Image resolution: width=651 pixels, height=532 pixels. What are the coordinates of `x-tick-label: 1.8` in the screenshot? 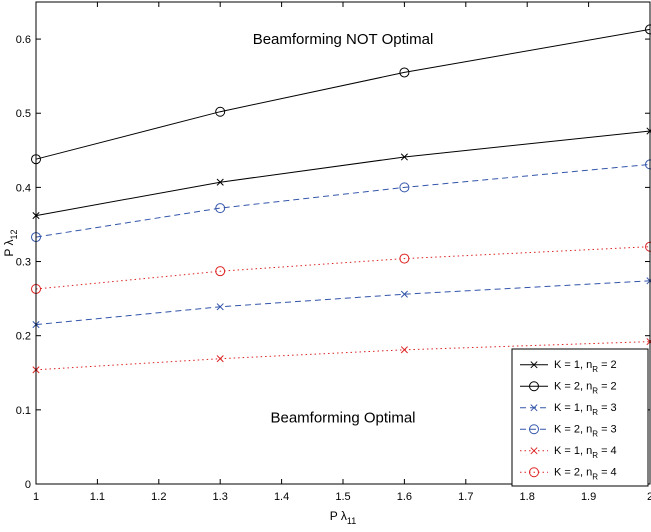 It's located at (527, 497).